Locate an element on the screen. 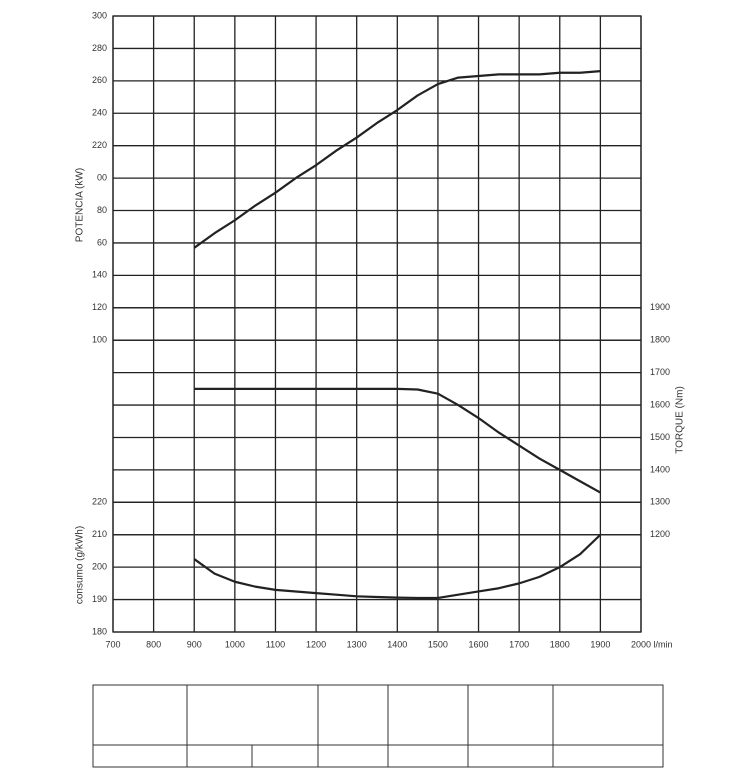  y3-tick-label: 210 is located at coordinates (99, 534).